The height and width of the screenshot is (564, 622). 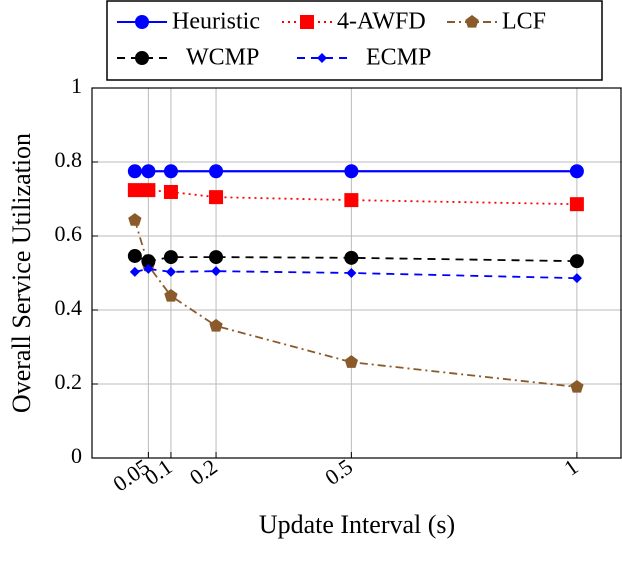 What do you see at coordinates (69, 233) in the screenshot?
I see `y-tick-label: 0.6` at bounding box center [69, 233].